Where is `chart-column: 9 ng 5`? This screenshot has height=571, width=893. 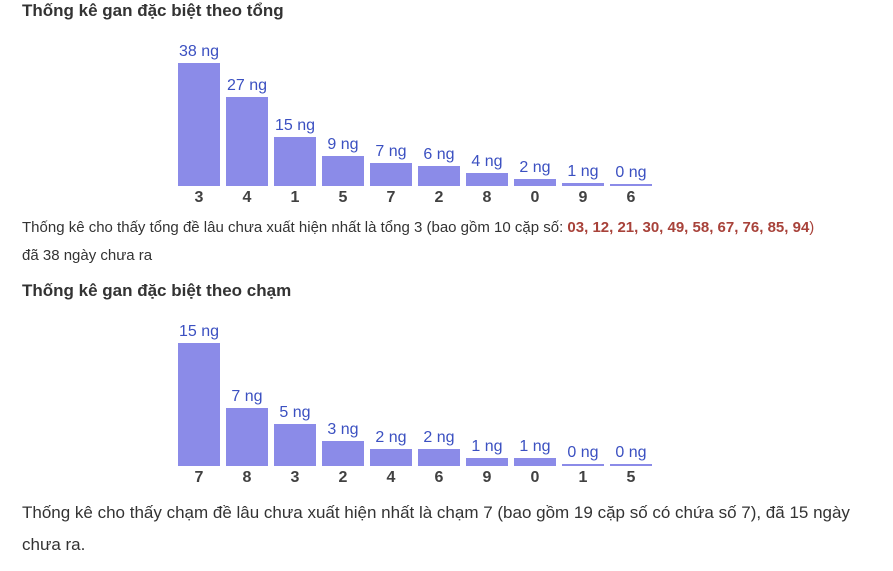
chart-column: 9 ng 5 is located at coordinates (343, 125).